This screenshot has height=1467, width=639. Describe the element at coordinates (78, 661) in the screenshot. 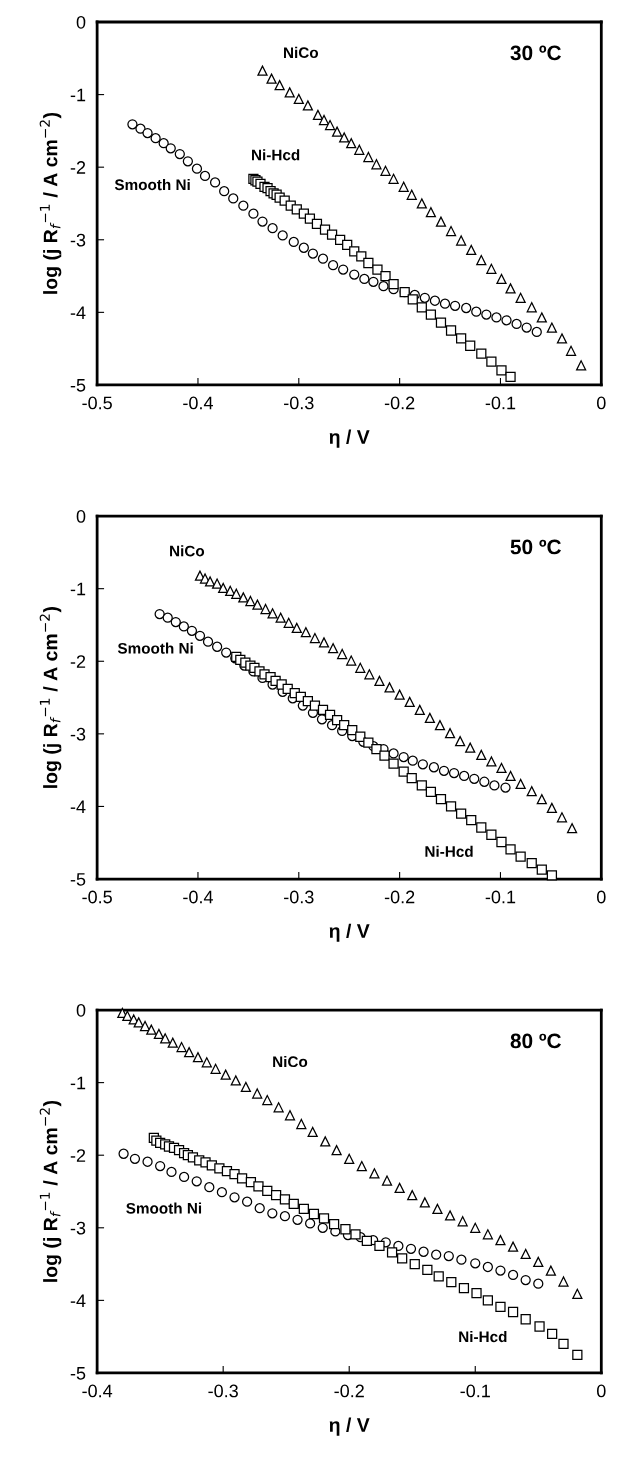

I see `y-tick-label: -2` at that location.